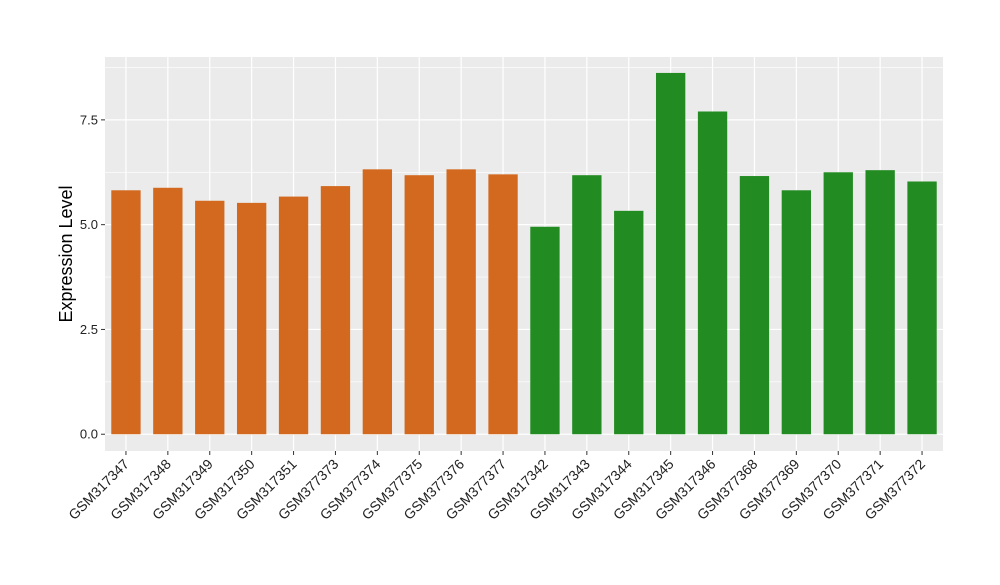 This screenshot has width=1000, height=585. Describe the element at coordinates (754, 305) in the screenshot. I see `bar-GSM377368` at that location.